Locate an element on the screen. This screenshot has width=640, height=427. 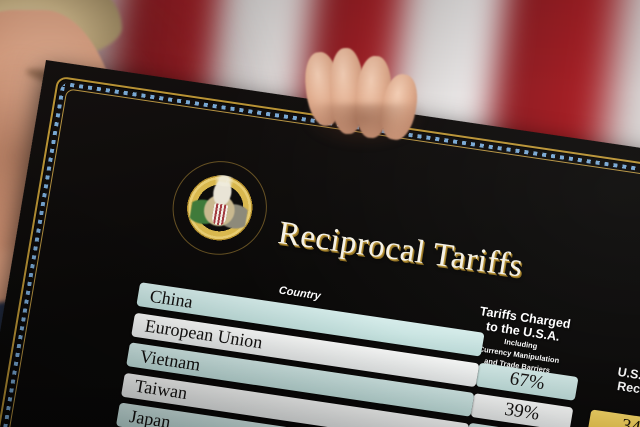
discounted-tariff-cell: 34% is located at coordinates (613, 418).